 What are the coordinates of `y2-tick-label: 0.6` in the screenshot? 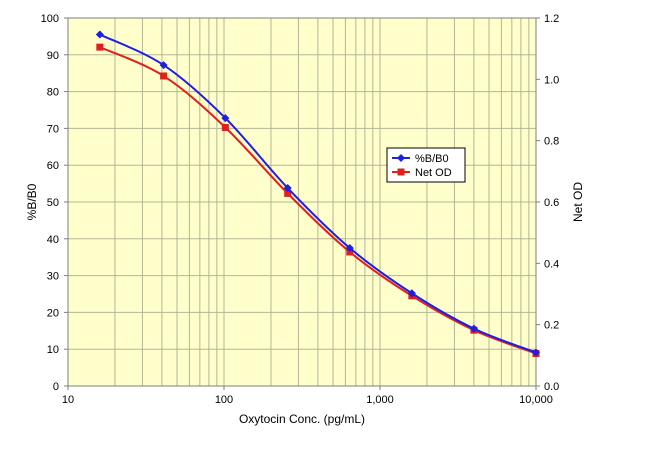 It's located at (551, 203).